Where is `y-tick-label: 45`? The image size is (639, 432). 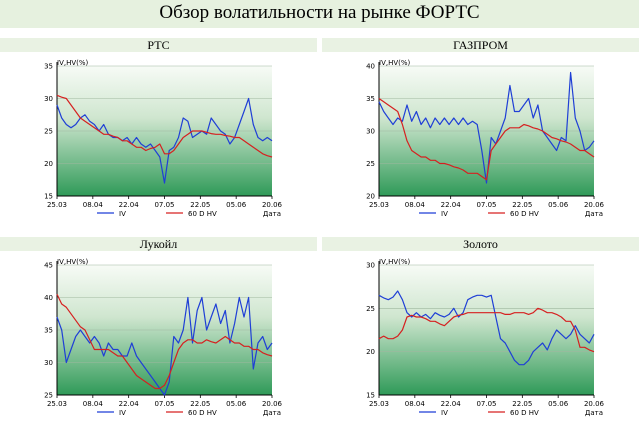
y-tick-label: 45 is located at coordinates (48, 266).